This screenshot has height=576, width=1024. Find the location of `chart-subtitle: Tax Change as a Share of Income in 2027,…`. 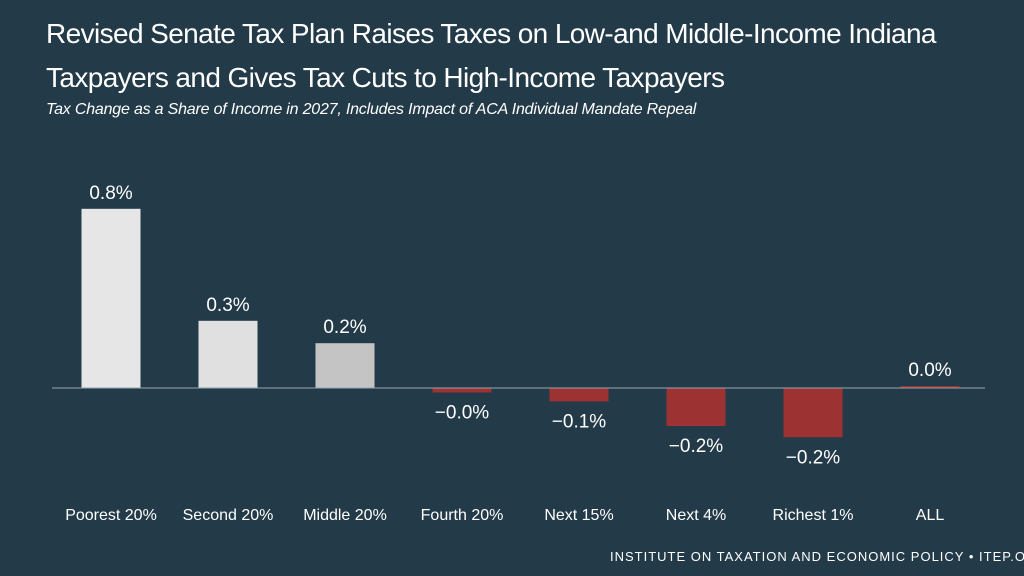

chart-subtitle: Tax Change as a Share of Income in 2027,… is located at coordinates (371, 109).